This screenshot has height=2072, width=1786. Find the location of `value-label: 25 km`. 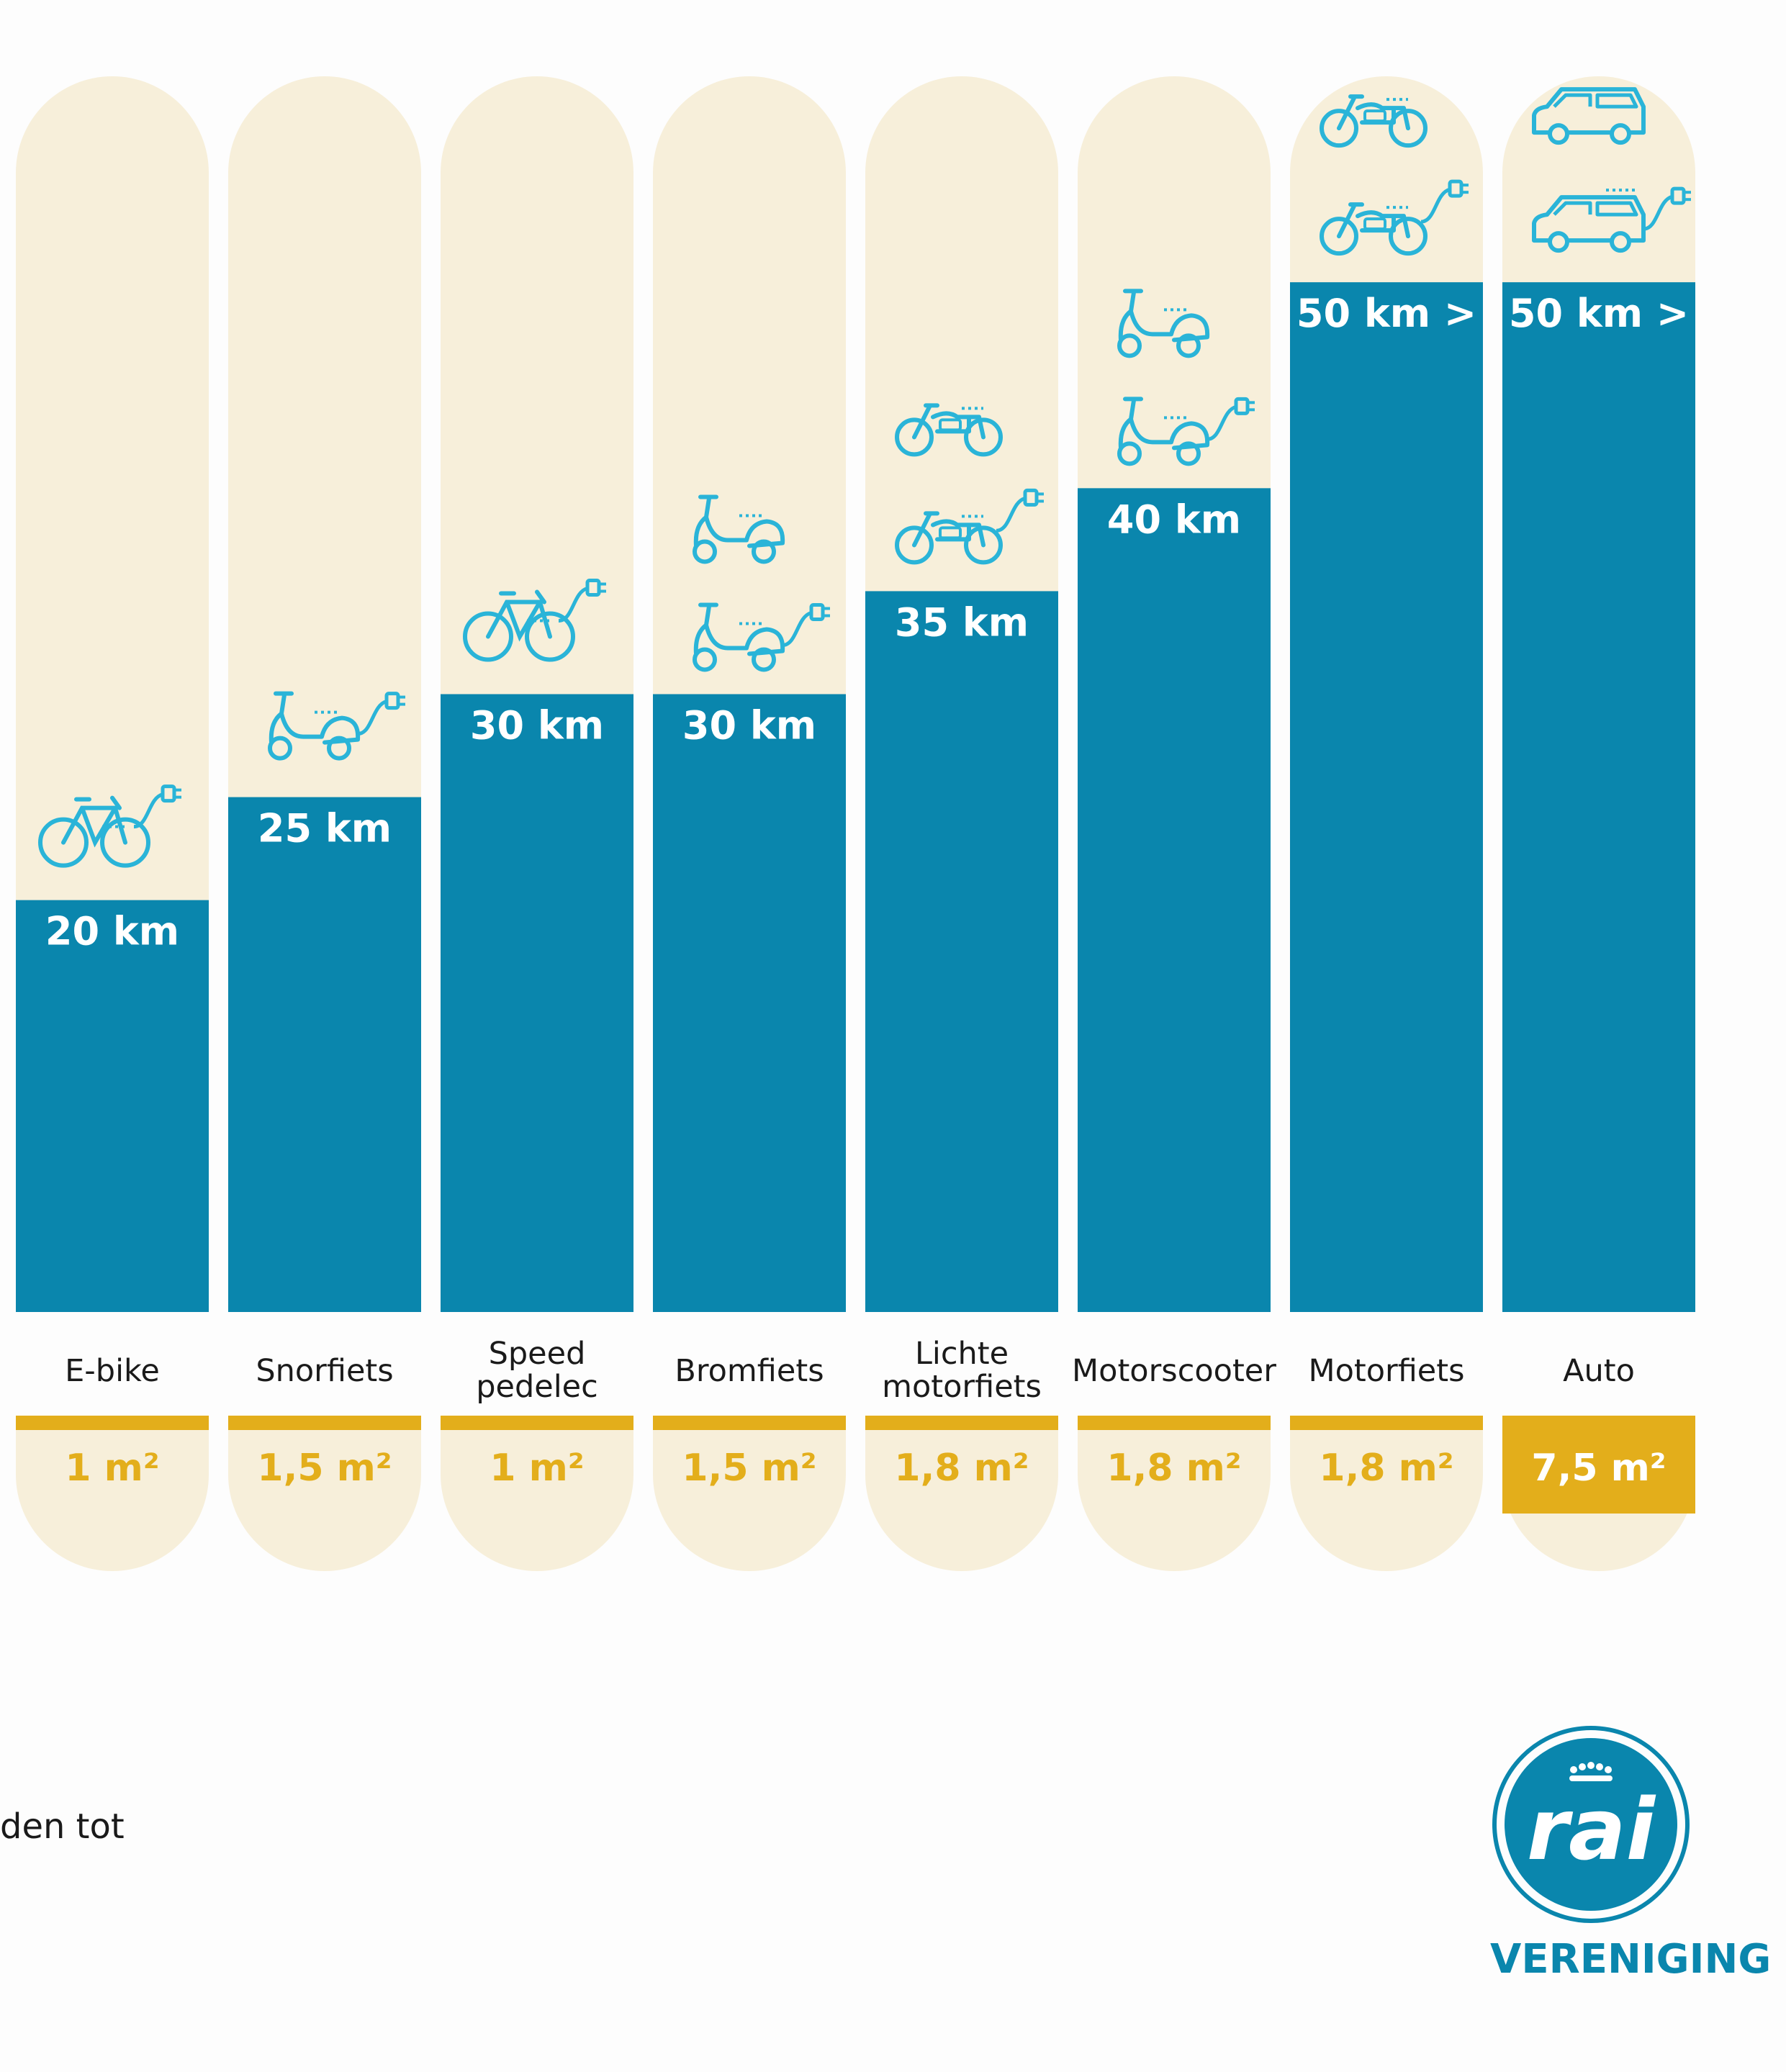

value-label: 25 km is located at coordinates (325, 829).